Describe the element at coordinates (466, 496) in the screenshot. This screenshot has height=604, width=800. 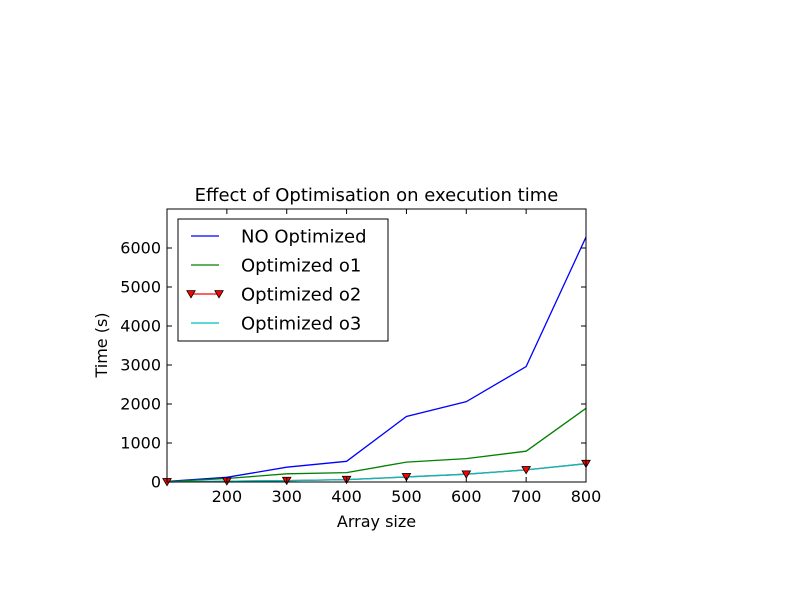
I see `x-tick-label: 600` at that location.